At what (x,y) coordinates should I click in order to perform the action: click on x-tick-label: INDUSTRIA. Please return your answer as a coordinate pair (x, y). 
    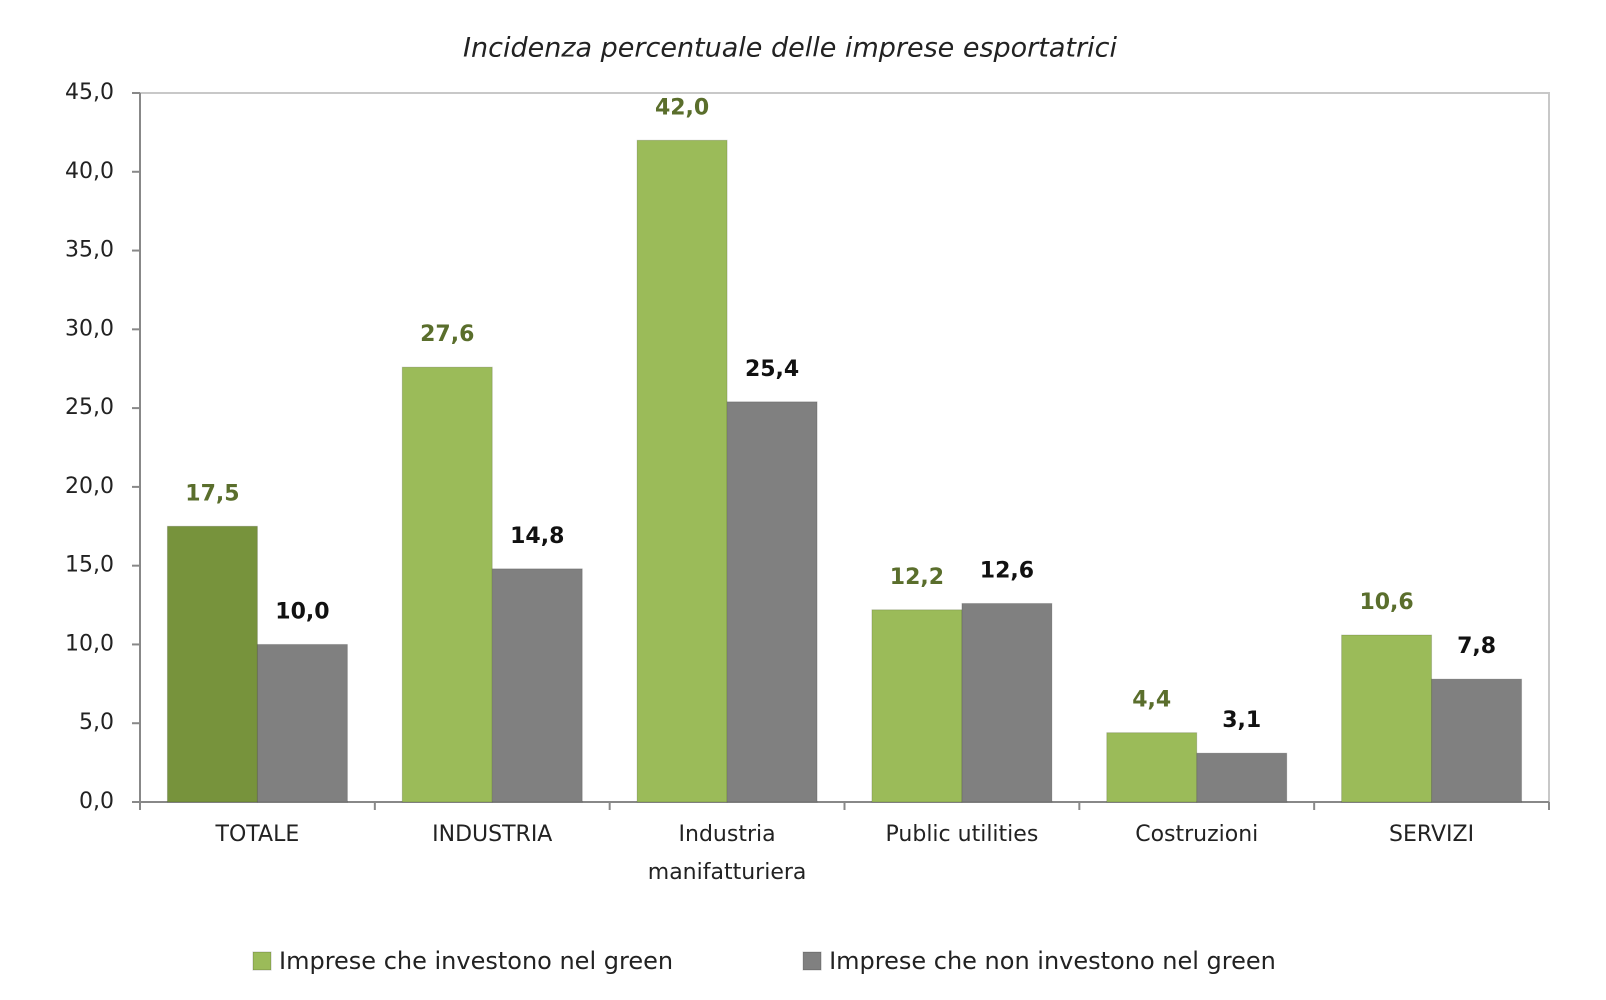
    Looking at the image, I should click on (492, 834).